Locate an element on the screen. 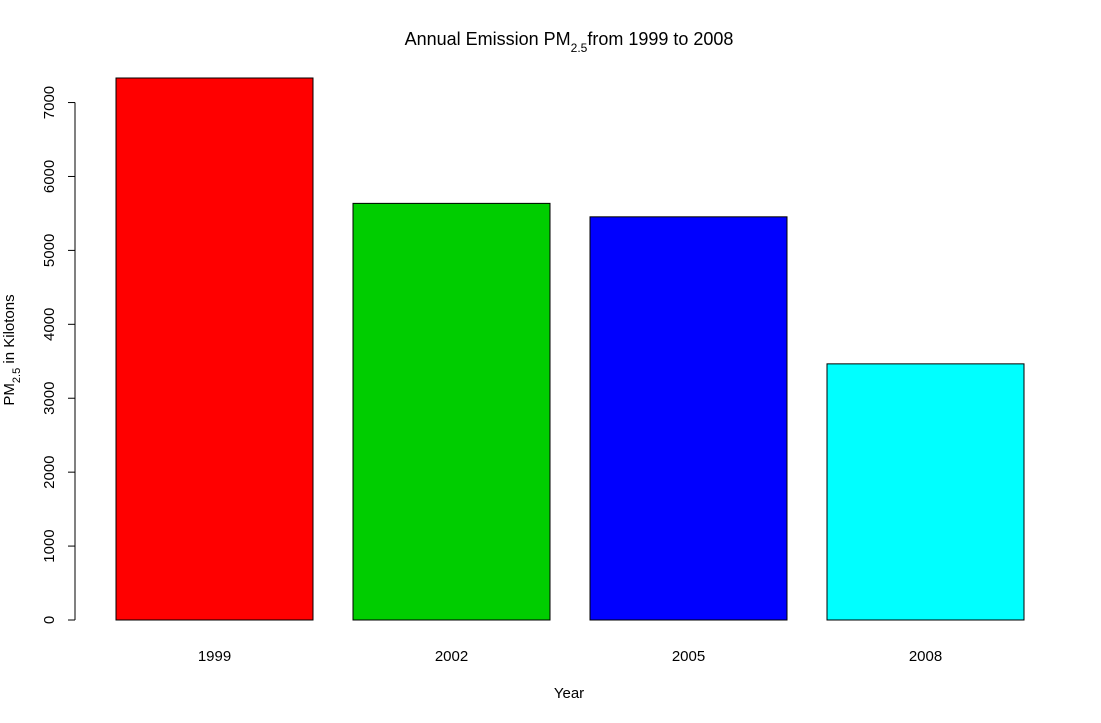 Image resolution: width=1101 pixels, height=723 pixels. x-tick-label: 2008 is located at coordinates (925, 656).